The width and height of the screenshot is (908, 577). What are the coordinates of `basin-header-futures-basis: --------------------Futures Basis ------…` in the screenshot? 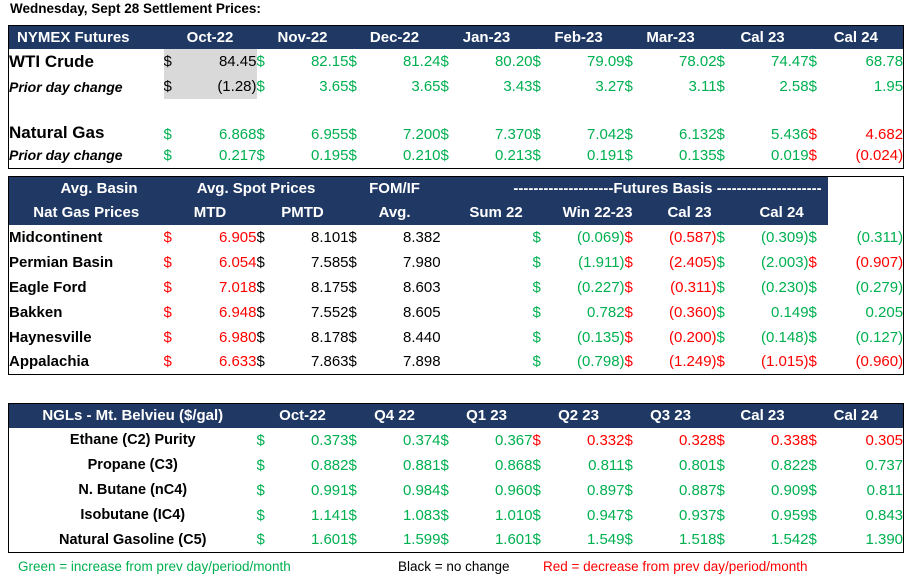 It's located at (634, 188).